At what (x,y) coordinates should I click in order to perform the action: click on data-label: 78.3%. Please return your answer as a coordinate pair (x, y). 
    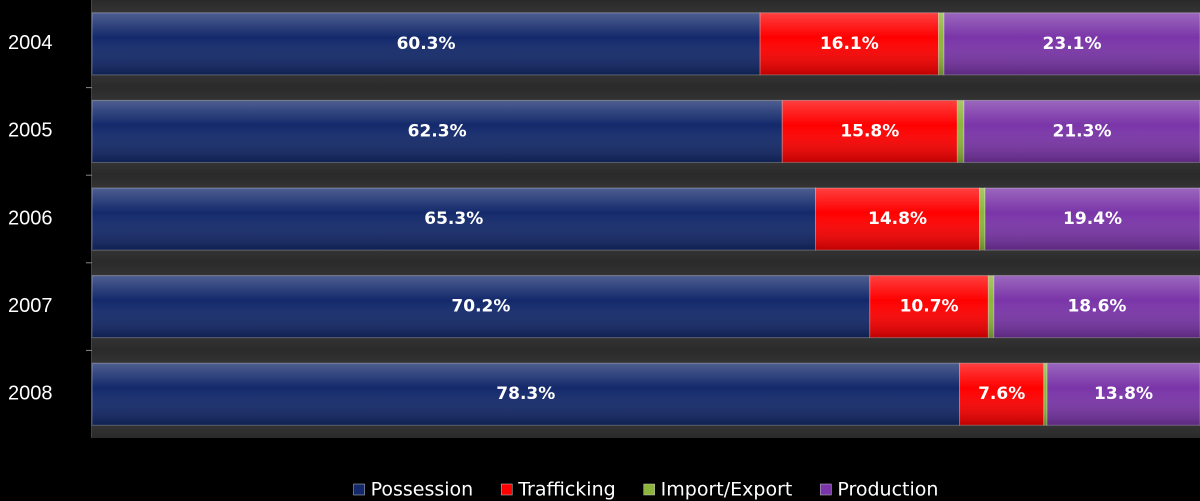
    Looking at the image, I should click on (525, 394).